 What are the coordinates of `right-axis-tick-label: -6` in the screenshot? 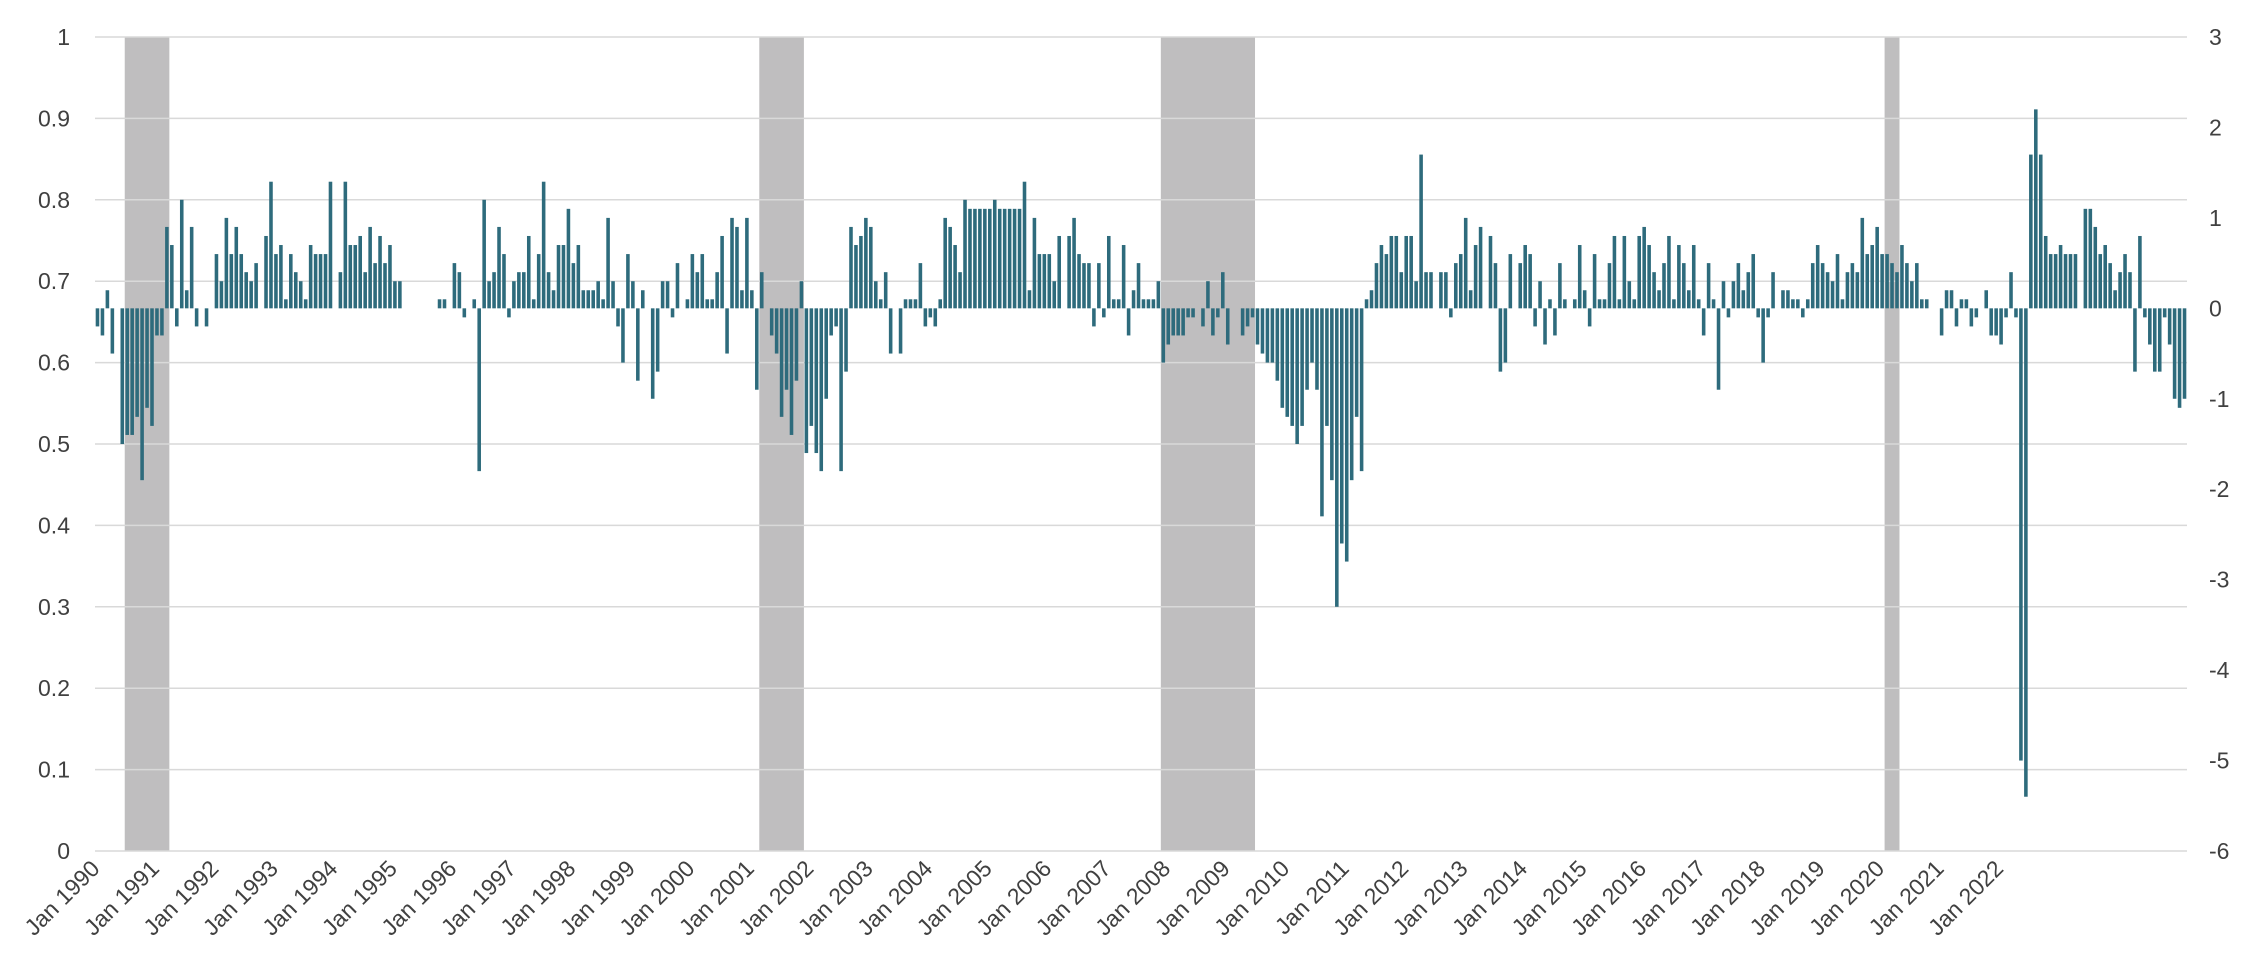 It's located at (2219, 851).